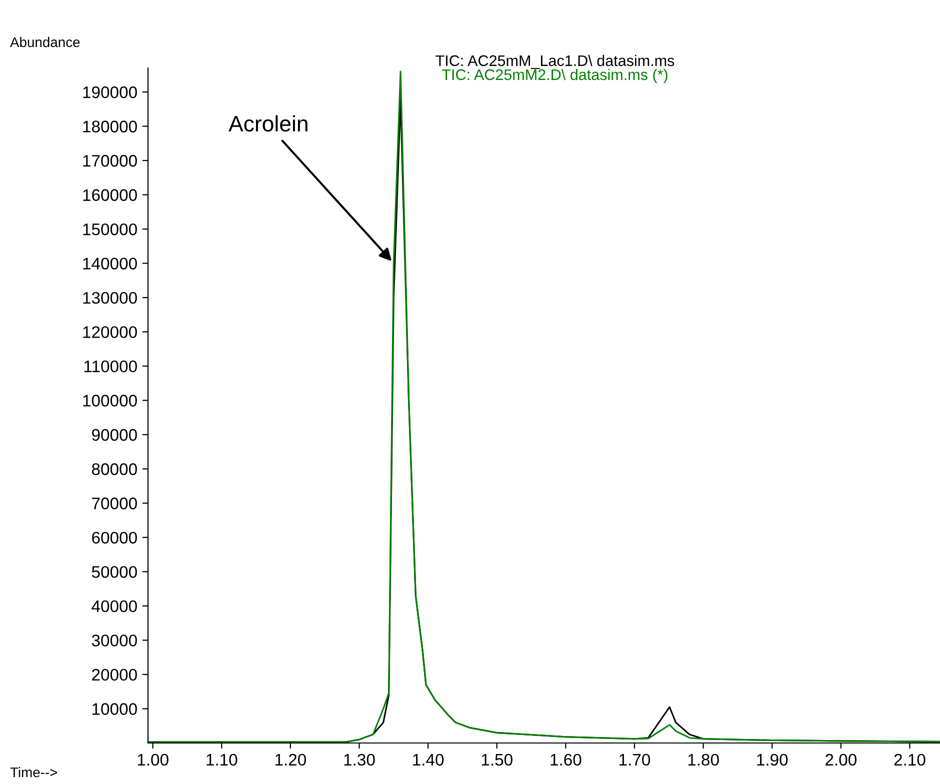 The image size is (940, 784). I want to click on x-tick-label: 1.00, so click(153, 760).